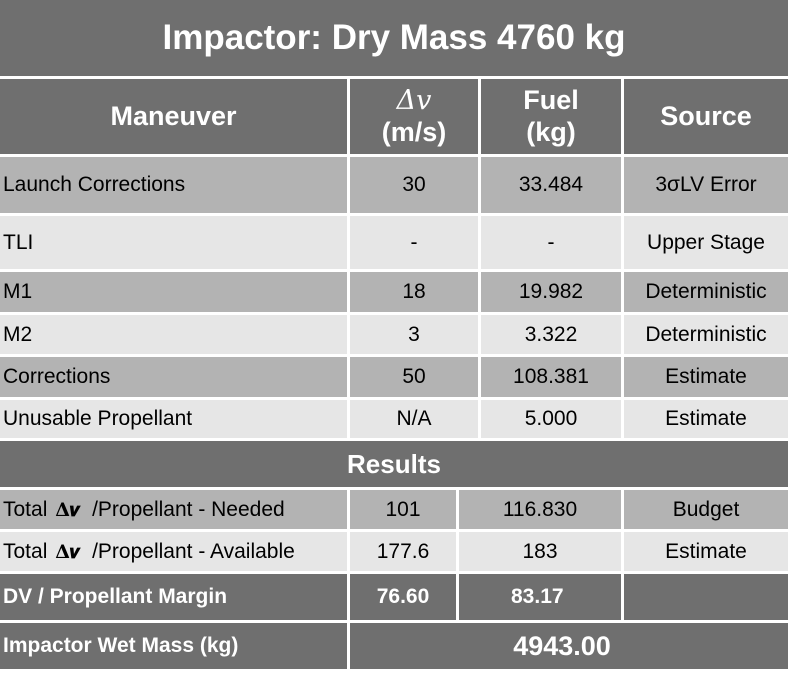 The image size is (788, 683). I want to click on header-row: Maneuver Δ𝑣 (m/s) Fuel (kg) Source, so click(394, 116).